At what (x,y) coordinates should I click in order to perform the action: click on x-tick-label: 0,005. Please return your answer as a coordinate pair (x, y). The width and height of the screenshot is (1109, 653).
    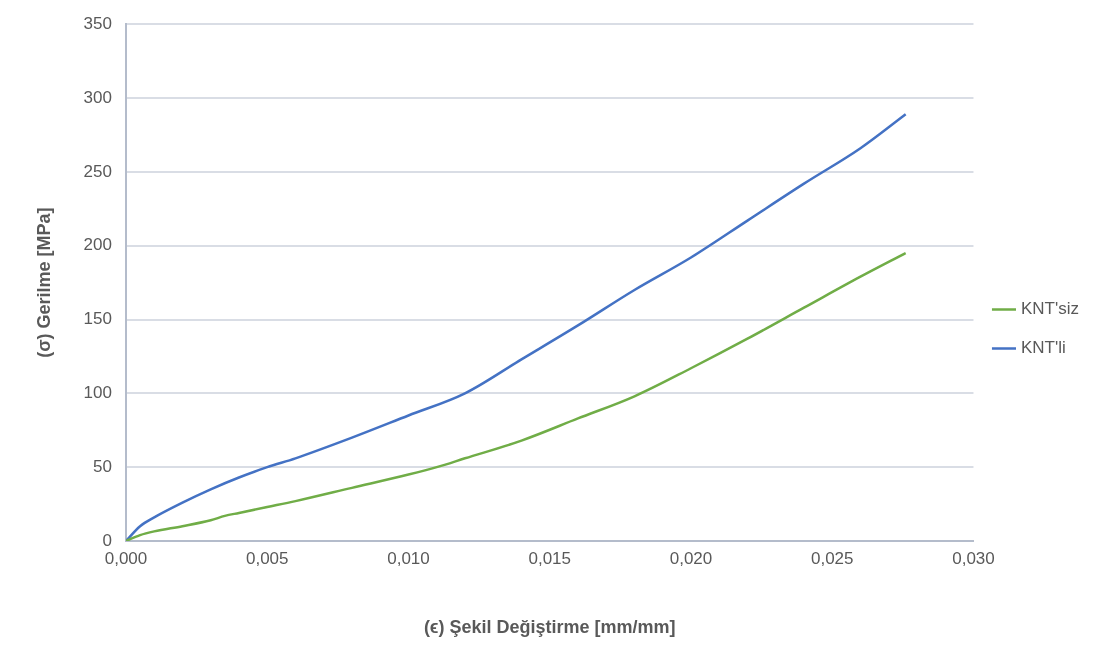
    Looking at the image, I should click on (267, 558).